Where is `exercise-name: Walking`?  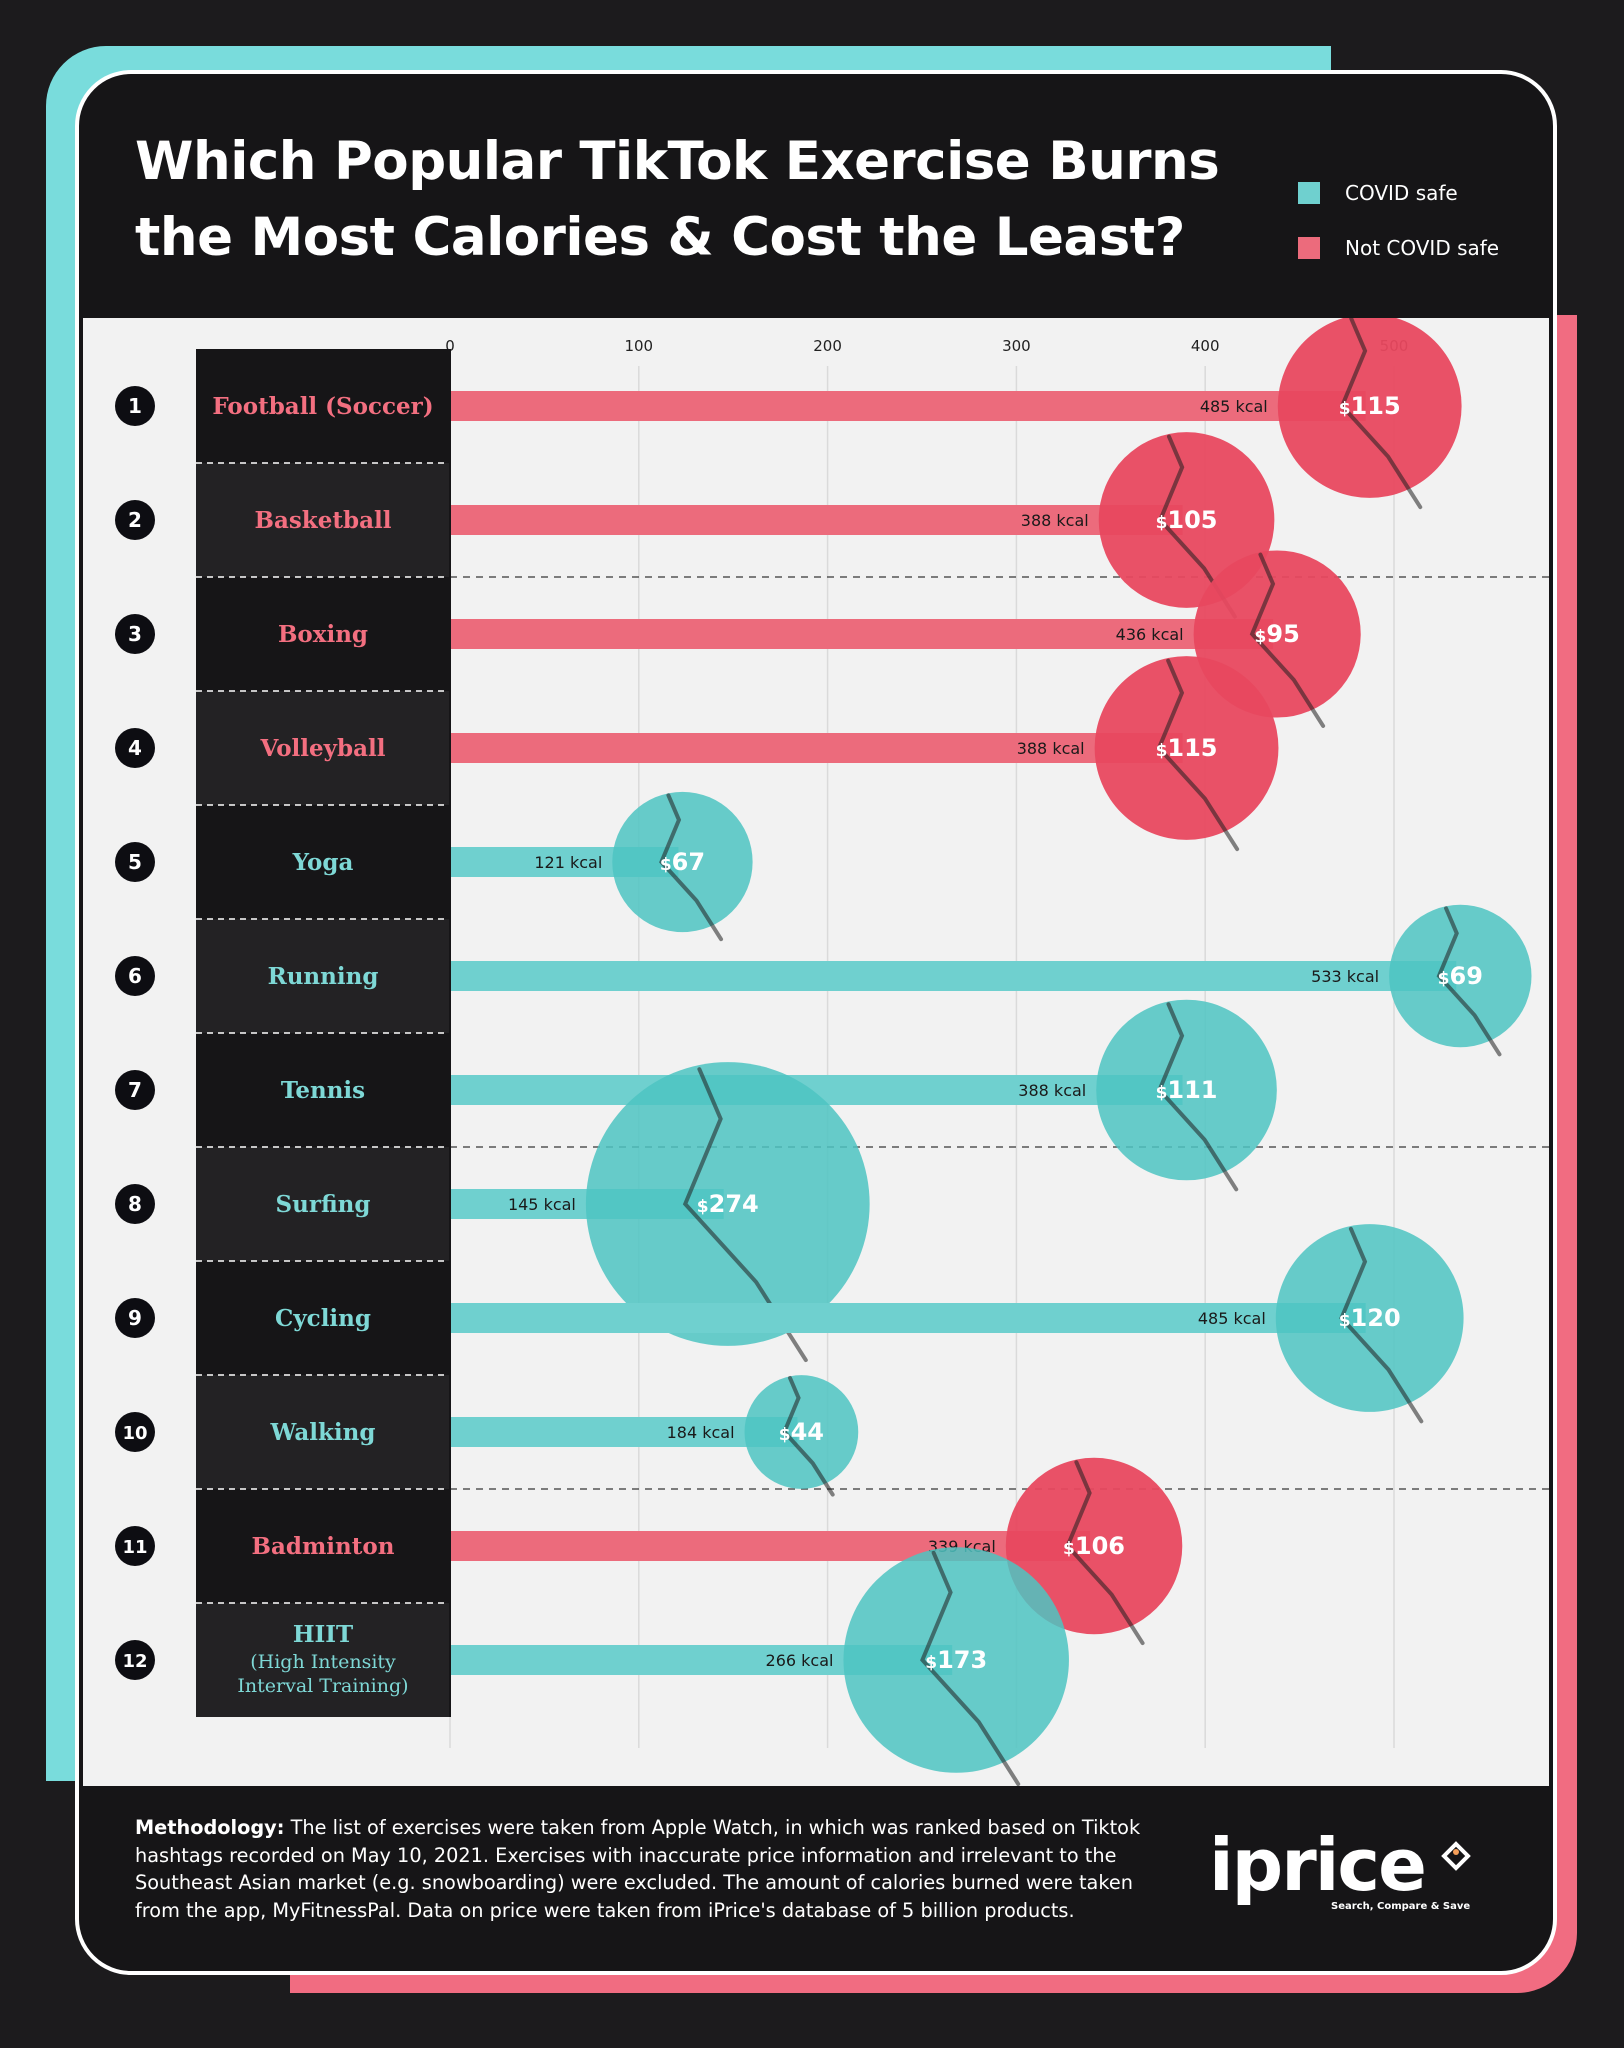 exercise-name: Walking is located at coordinates (323, 1432).